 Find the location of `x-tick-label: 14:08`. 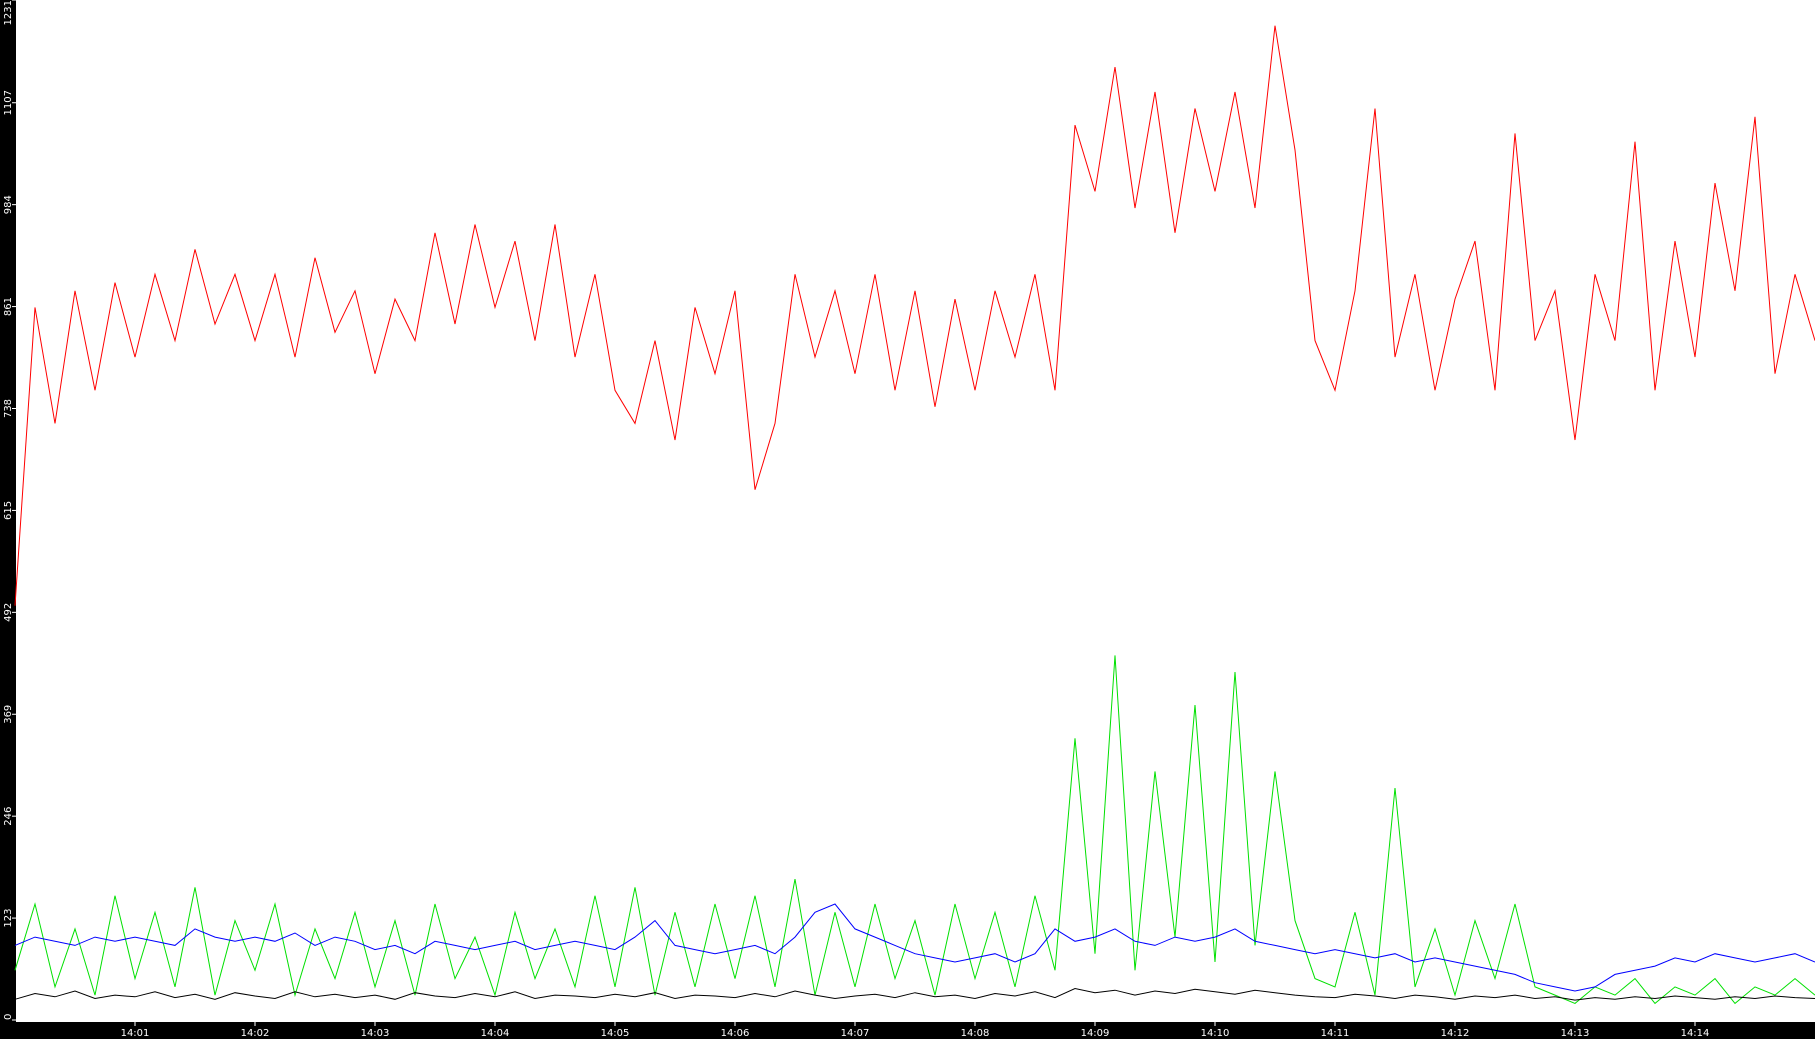

x-tick-label: 14:08 is located at coordinates (975, 1033).